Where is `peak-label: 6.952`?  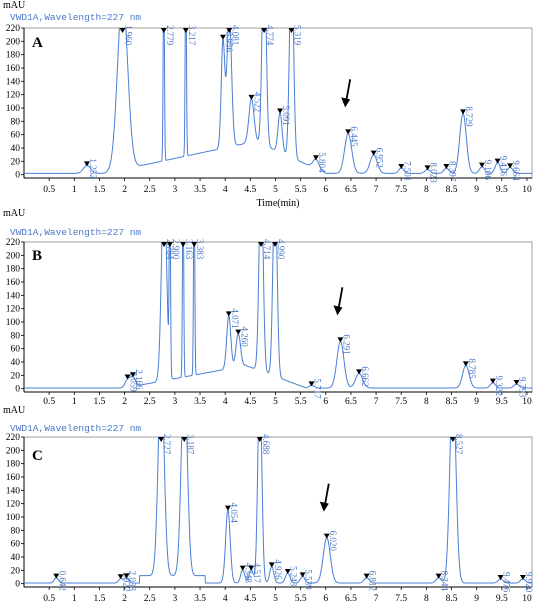
peak-label: 6.952 is located at coordinates (380, 158).